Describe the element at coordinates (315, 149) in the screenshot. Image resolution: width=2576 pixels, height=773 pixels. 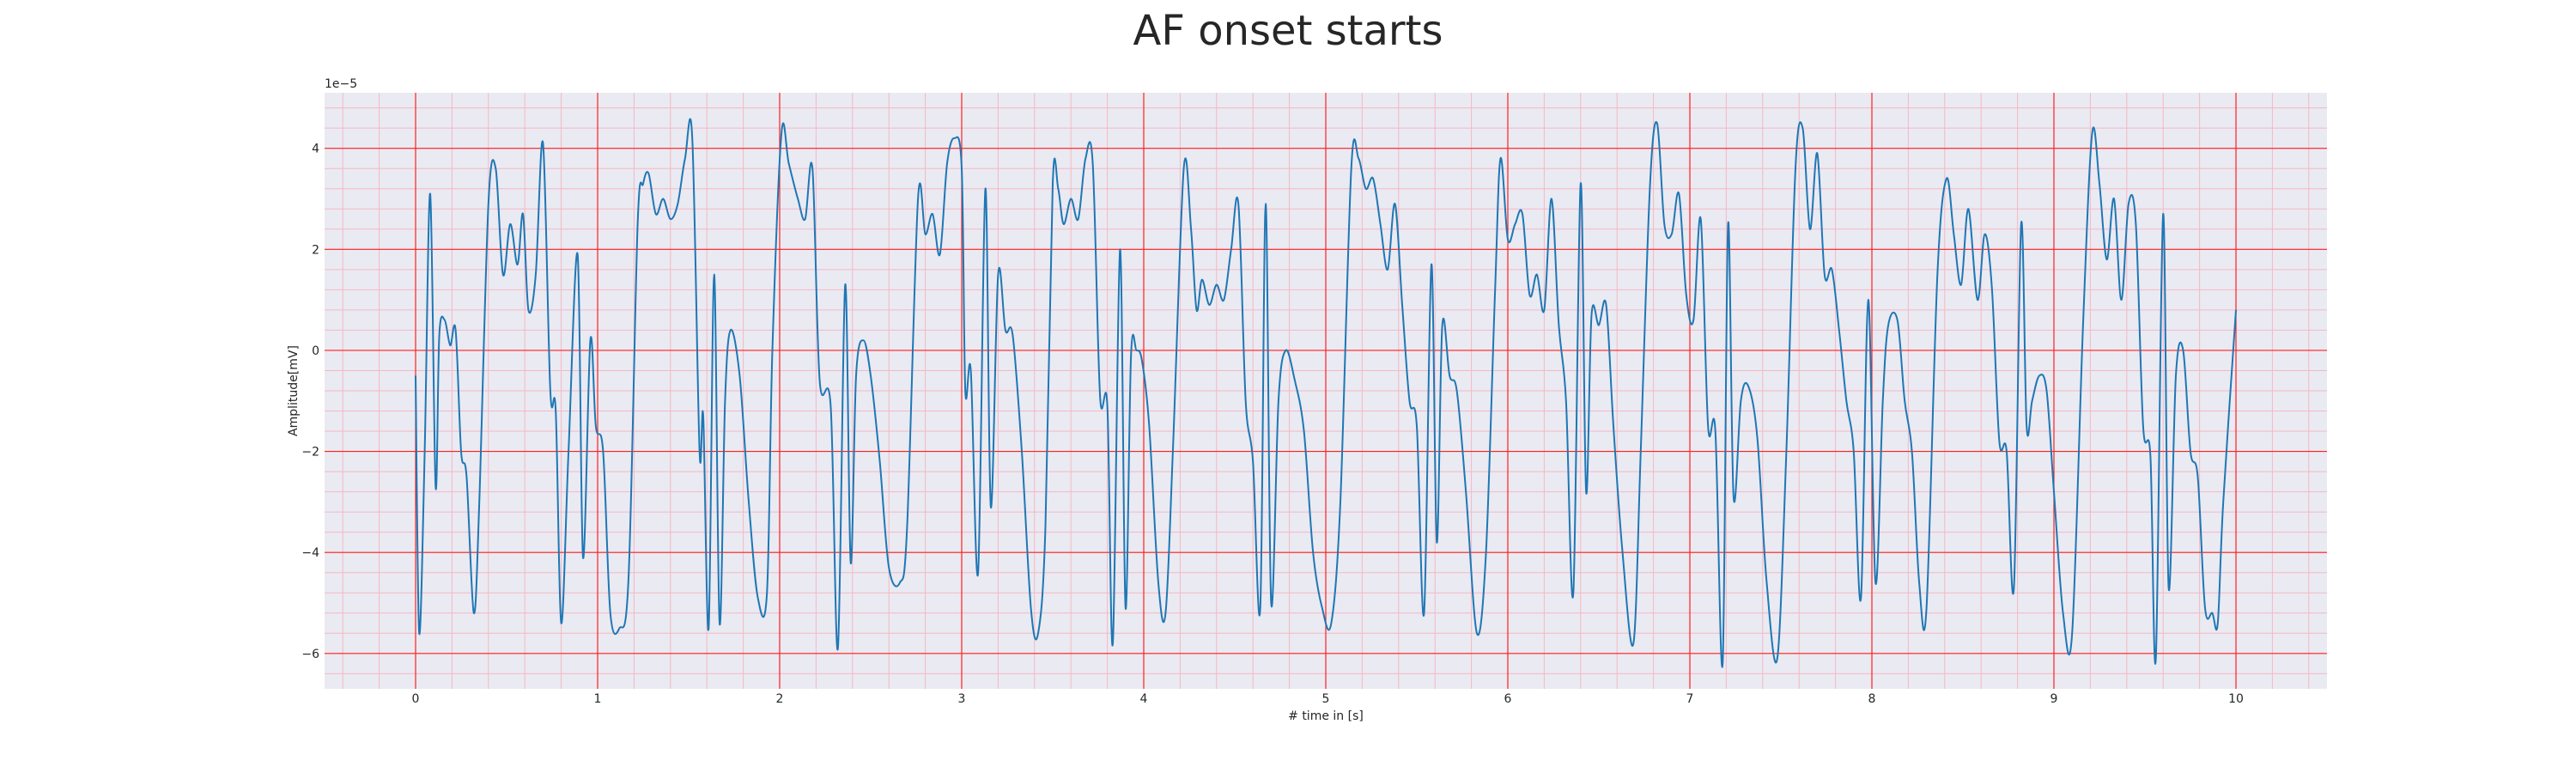
I see `y-tick-label: 4` at that location.